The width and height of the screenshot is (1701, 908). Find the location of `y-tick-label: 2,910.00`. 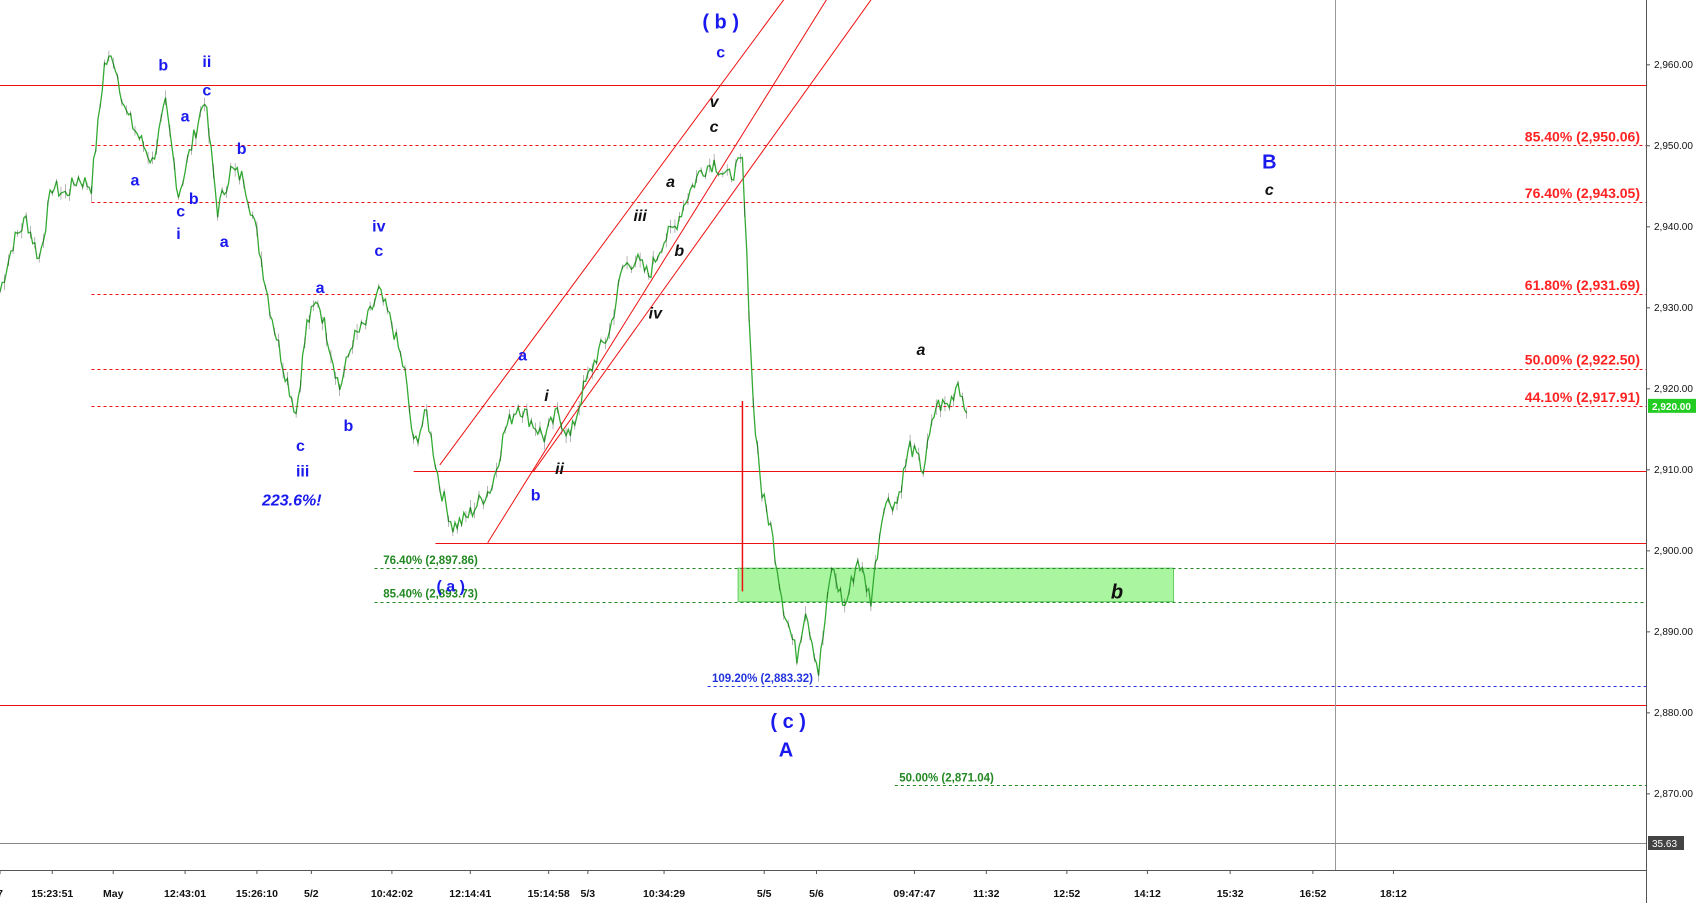

y-tick-label: 2,910.00 is located at coordinates (1673, 470).